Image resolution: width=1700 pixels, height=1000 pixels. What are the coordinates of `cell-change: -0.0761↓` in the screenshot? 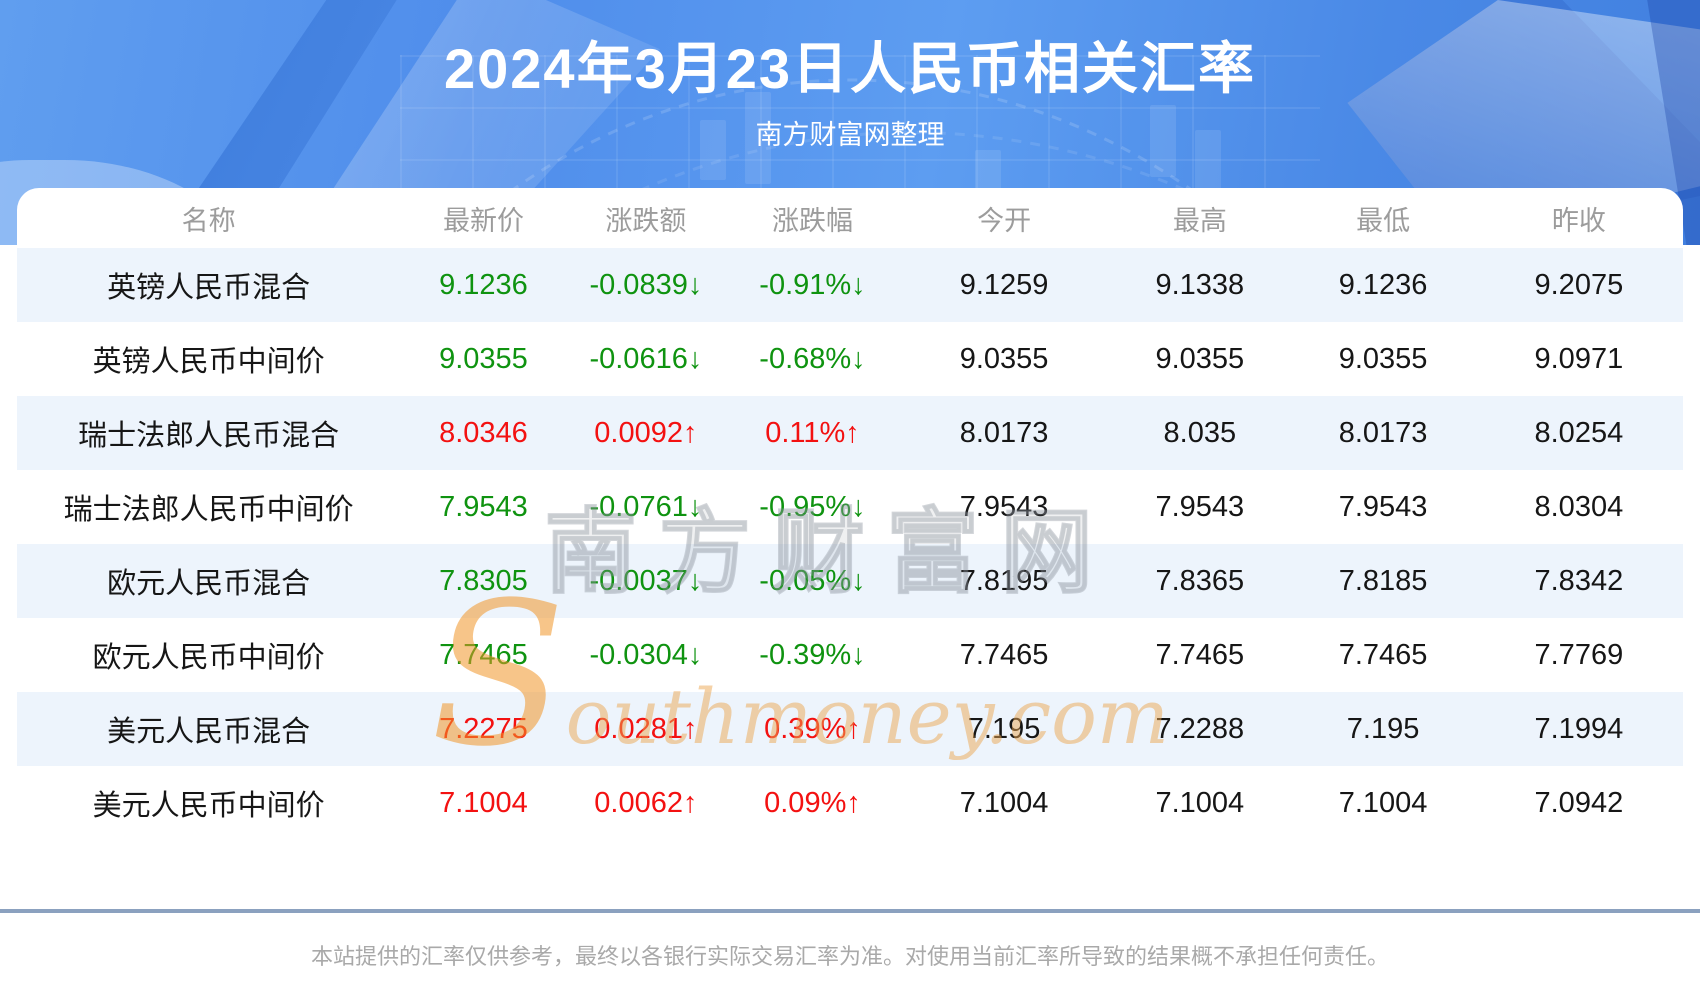 It's located at (646, 506).